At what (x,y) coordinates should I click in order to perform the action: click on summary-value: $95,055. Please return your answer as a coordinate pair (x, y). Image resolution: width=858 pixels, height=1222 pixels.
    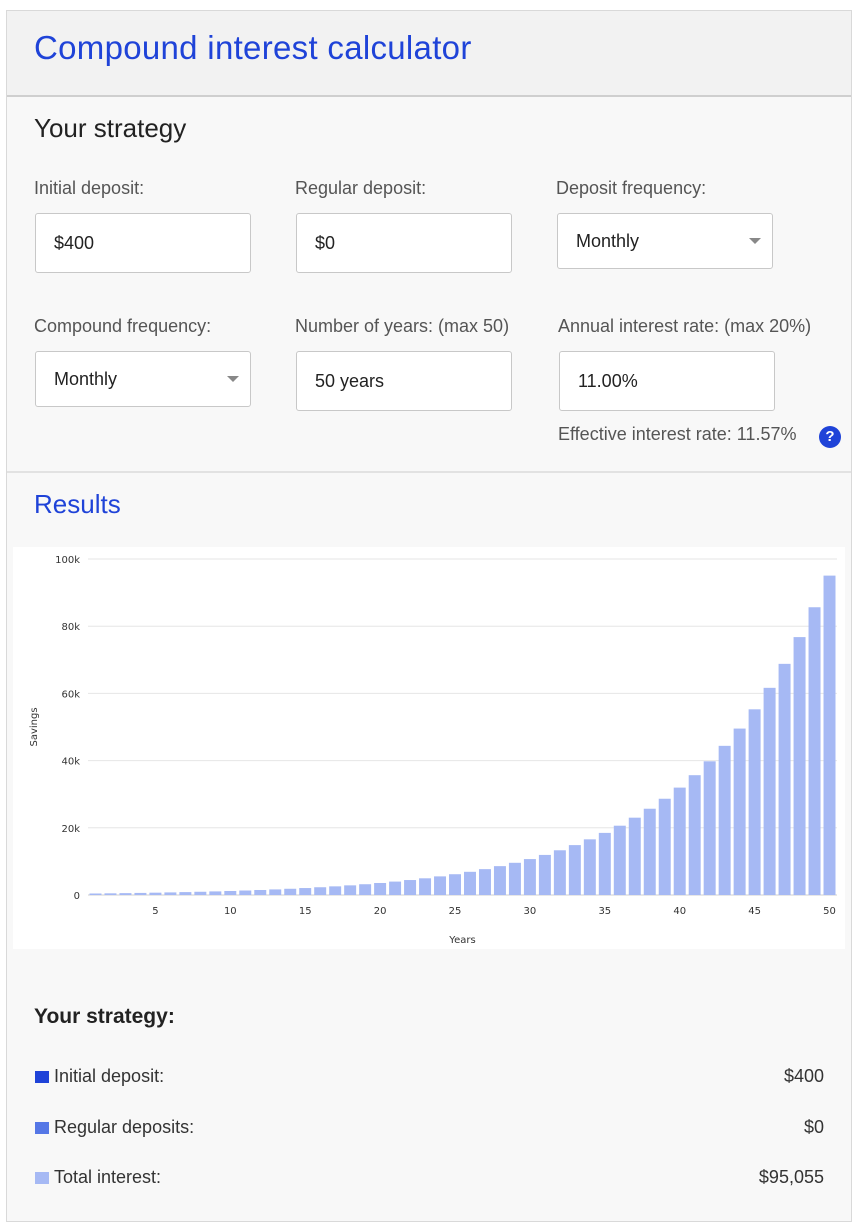
    Looking at the image, I should click on (791, 1177).